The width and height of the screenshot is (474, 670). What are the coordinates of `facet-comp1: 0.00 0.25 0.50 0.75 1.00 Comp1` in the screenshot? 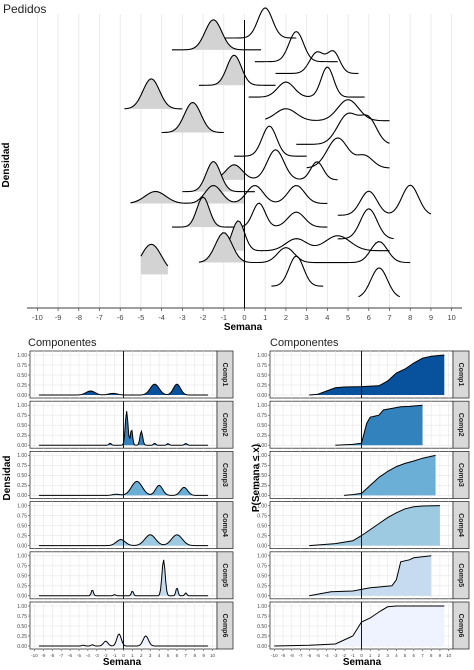 It's located at (363, 374).